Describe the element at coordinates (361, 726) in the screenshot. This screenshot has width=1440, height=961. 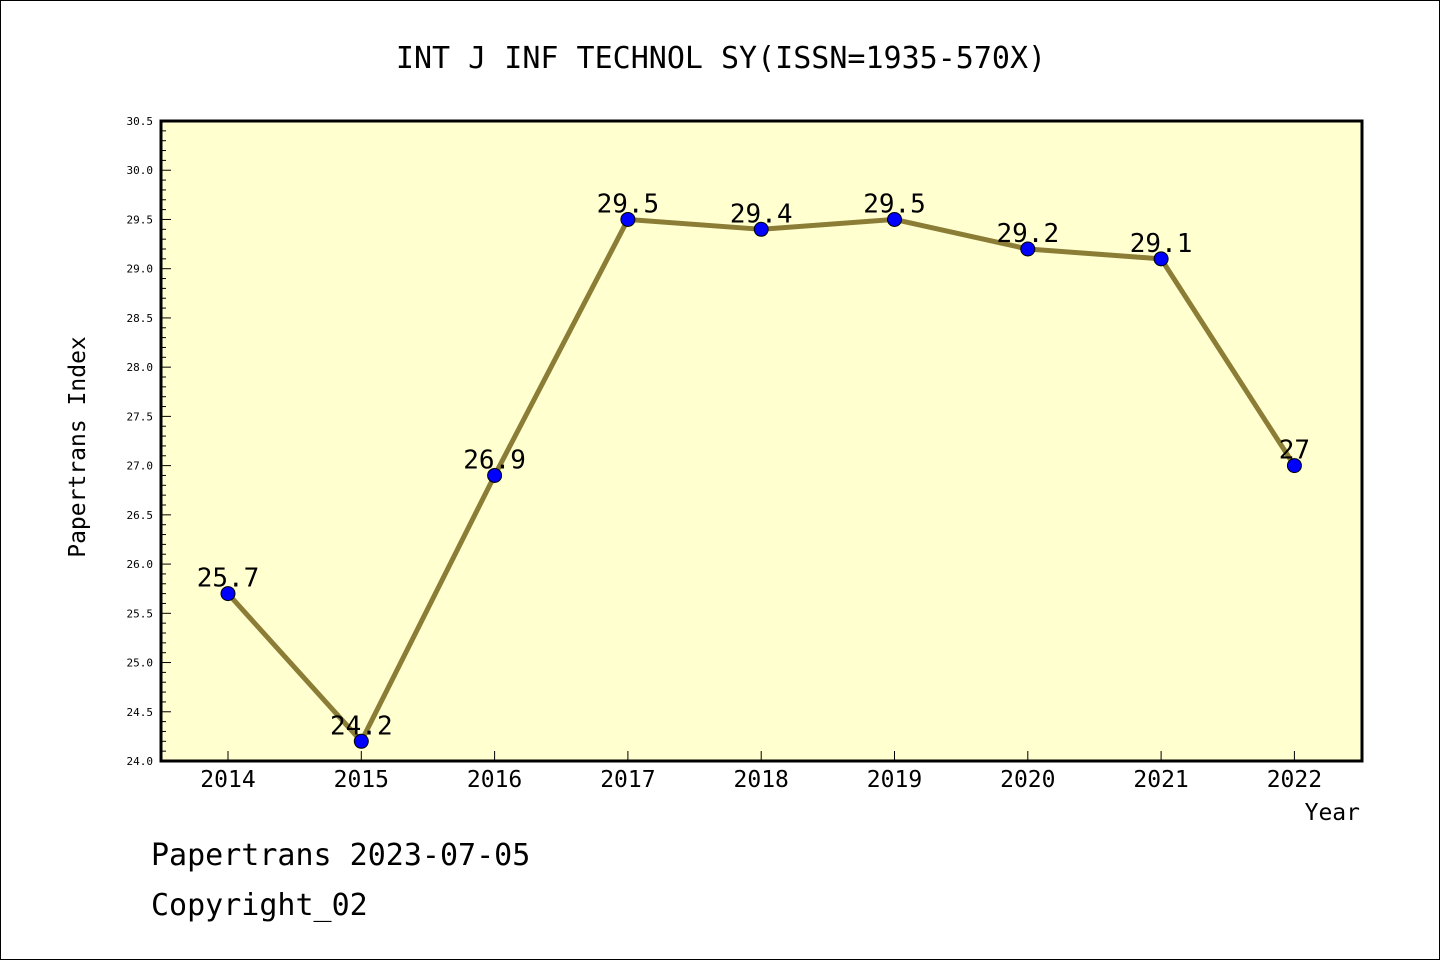
I see `data-label-2015: 24.2` at that location.